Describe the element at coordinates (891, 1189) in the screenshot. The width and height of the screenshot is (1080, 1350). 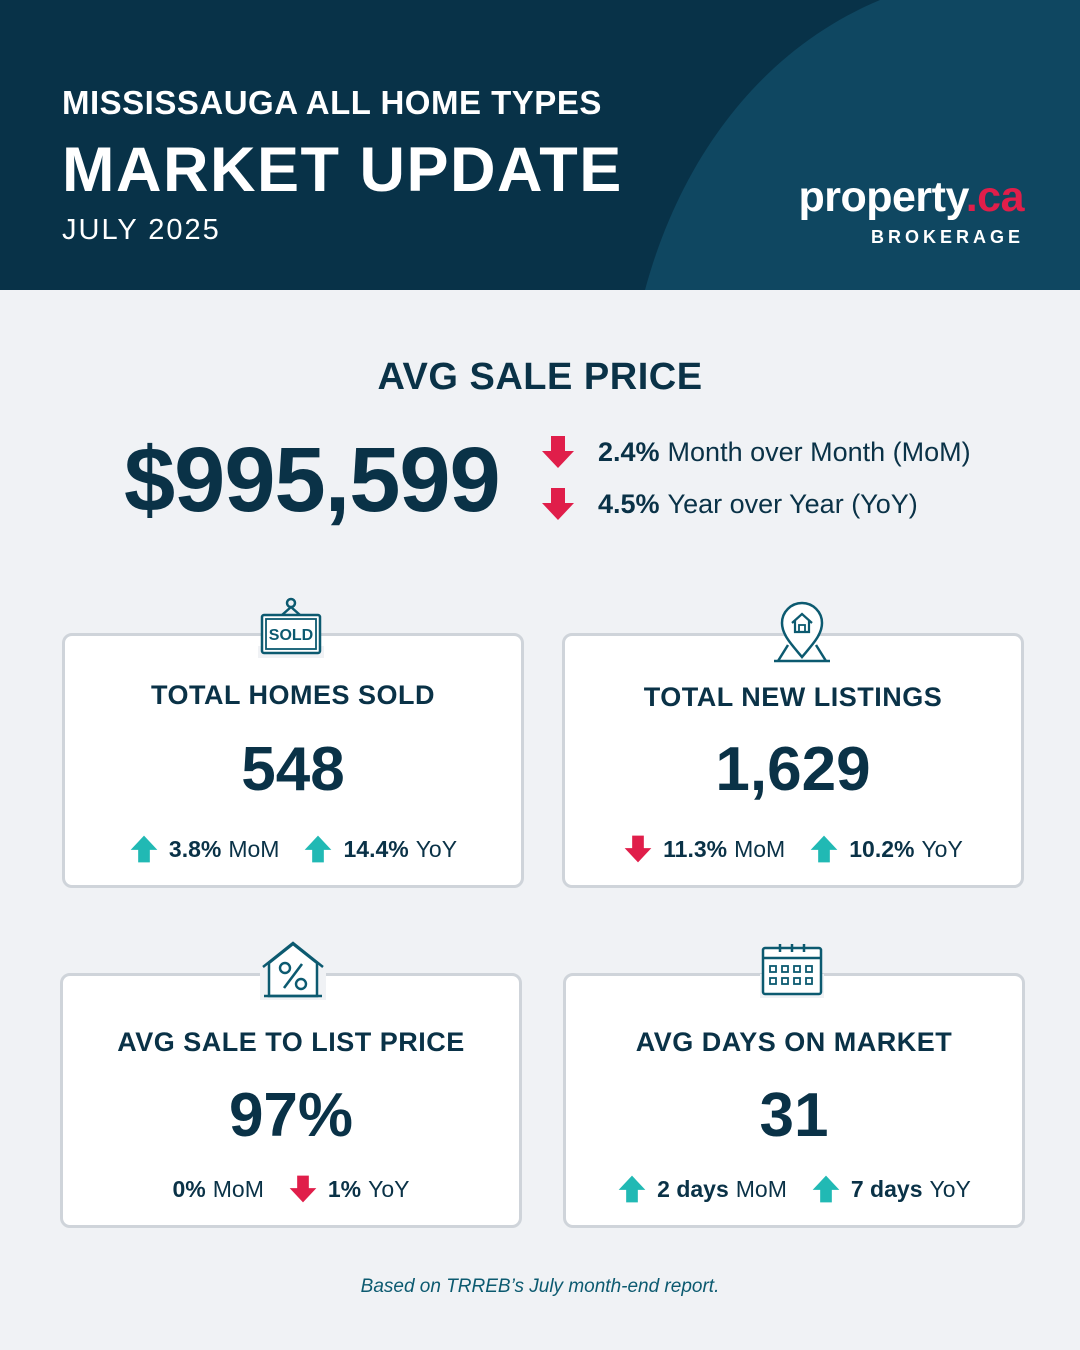
I see `yoy-change: 7 days YoY` at that location.